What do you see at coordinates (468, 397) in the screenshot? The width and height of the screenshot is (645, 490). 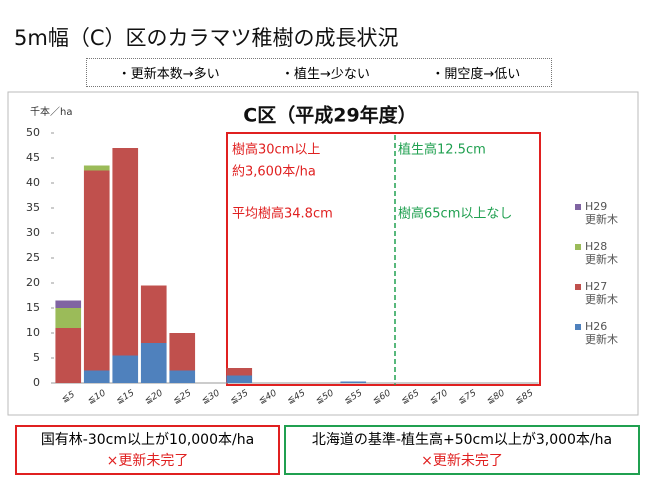 I see `x-tick-label: ≦75` at bounding box center [468, 397].